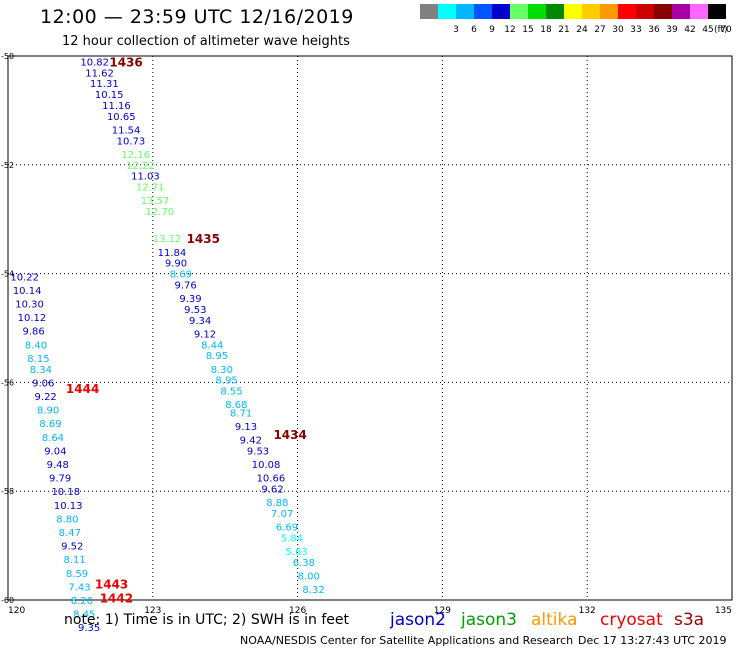 Image resolution: width=740 pixels, height=650 pixels. Describe the element at coordinates (7, 274) in the screenshot. I see `y-tick-label: -54` at that location.